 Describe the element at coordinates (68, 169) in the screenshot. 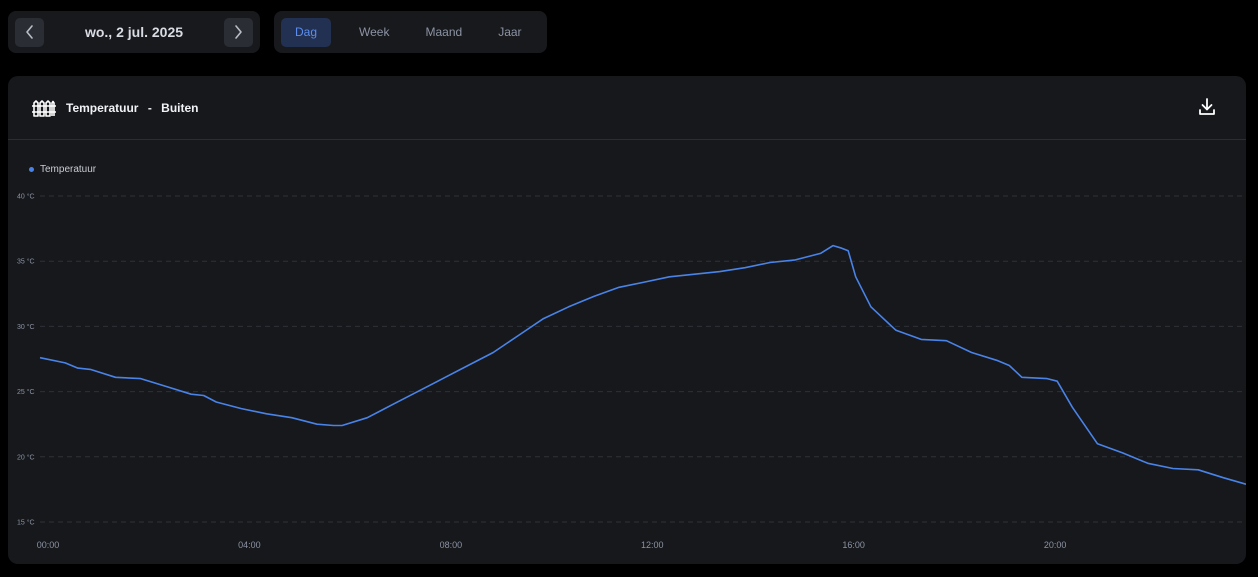

I see `legend-label: Temperatuur` at that location.